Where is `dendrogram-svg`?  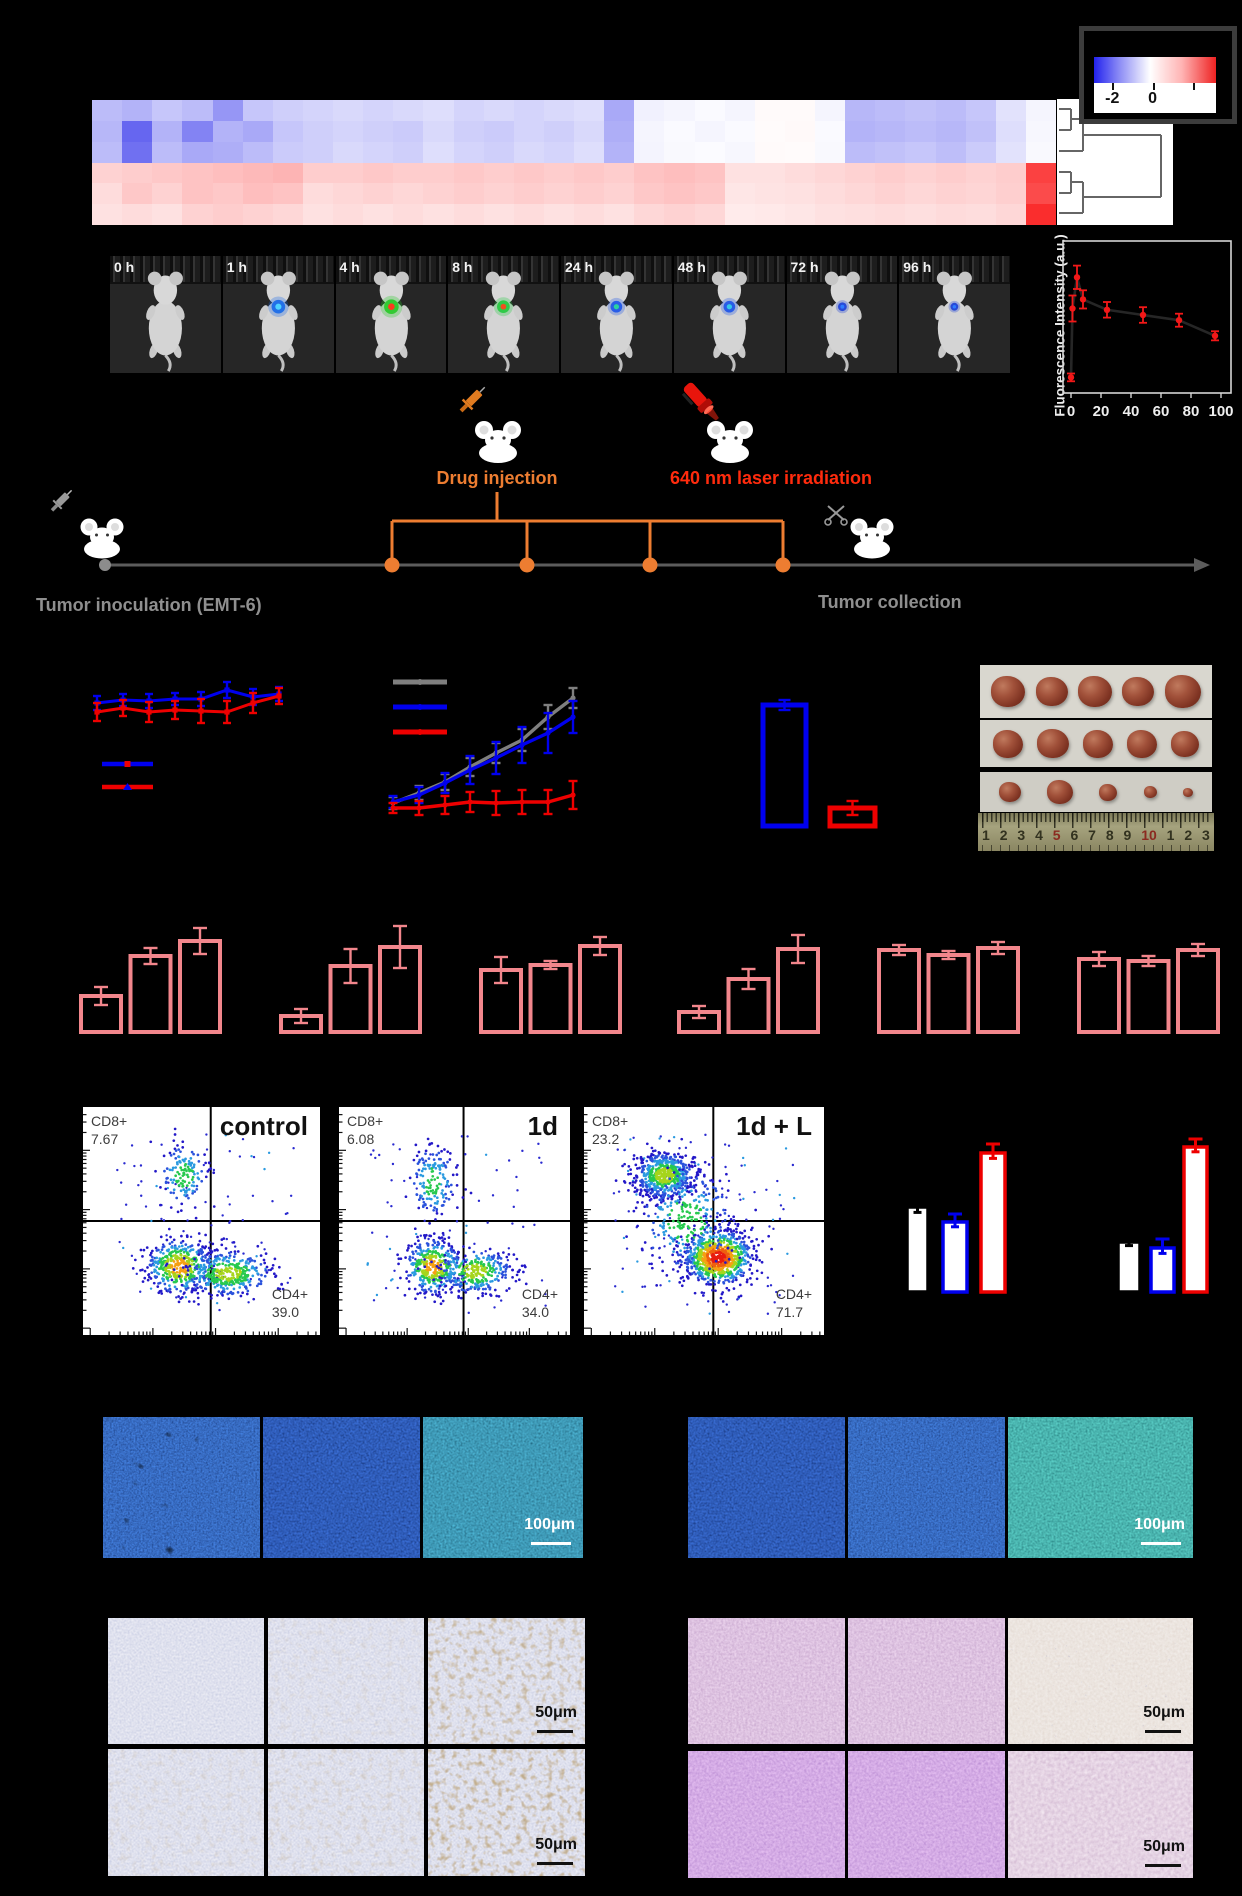
dendrogram-svg is located at coordinates (1110, 161).